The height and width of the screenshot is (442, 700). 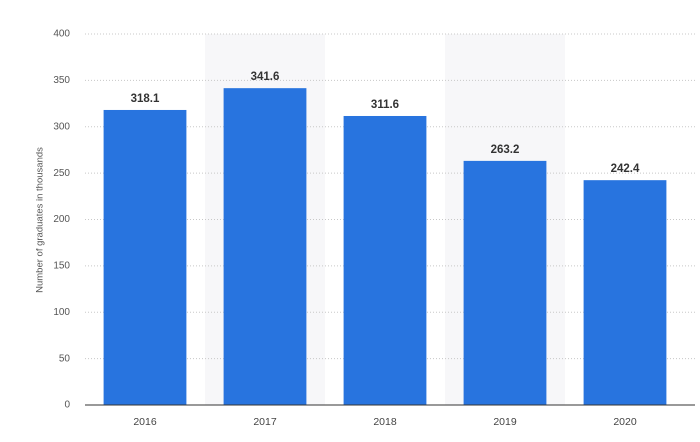 What do you see at coordinates (61, 80) in the screenshot?
I see `y-tick-label: 350` at bounding box center [61, 80].